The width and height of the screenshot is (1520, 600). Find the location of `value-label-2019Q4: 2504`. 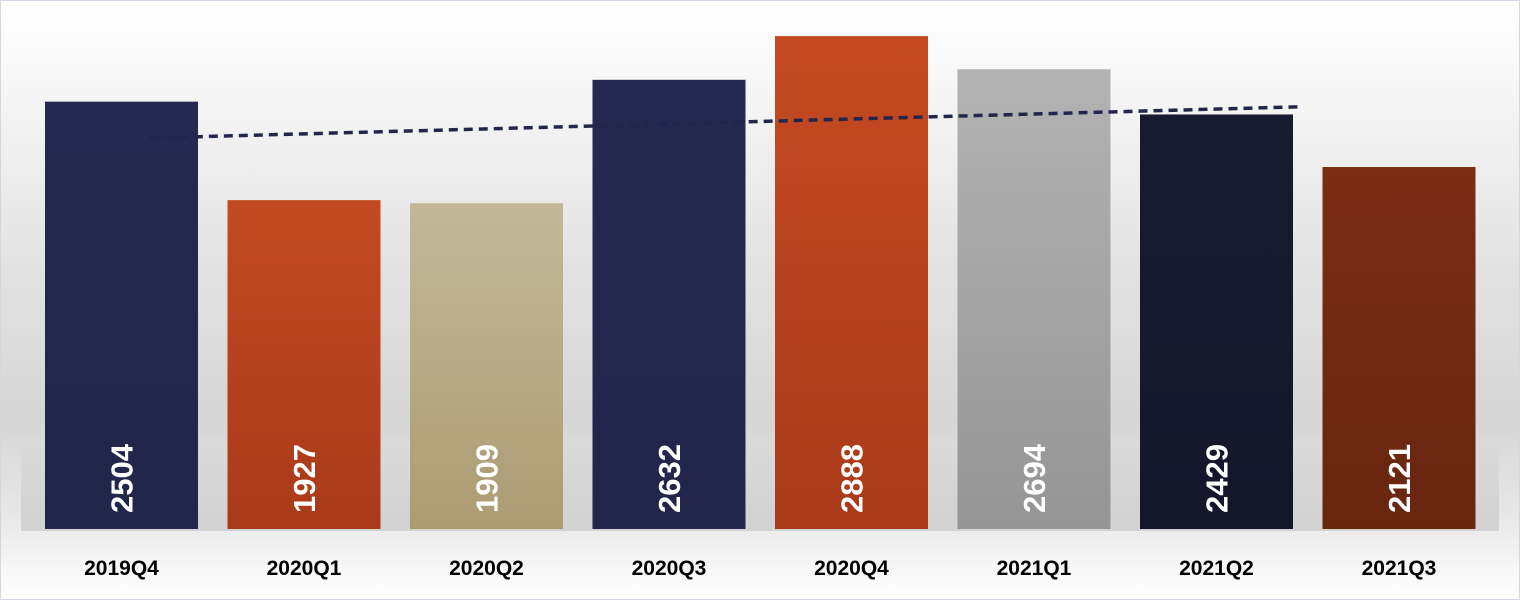

value-label-2019Q4: 2504 is located at coordinates (122, 478).